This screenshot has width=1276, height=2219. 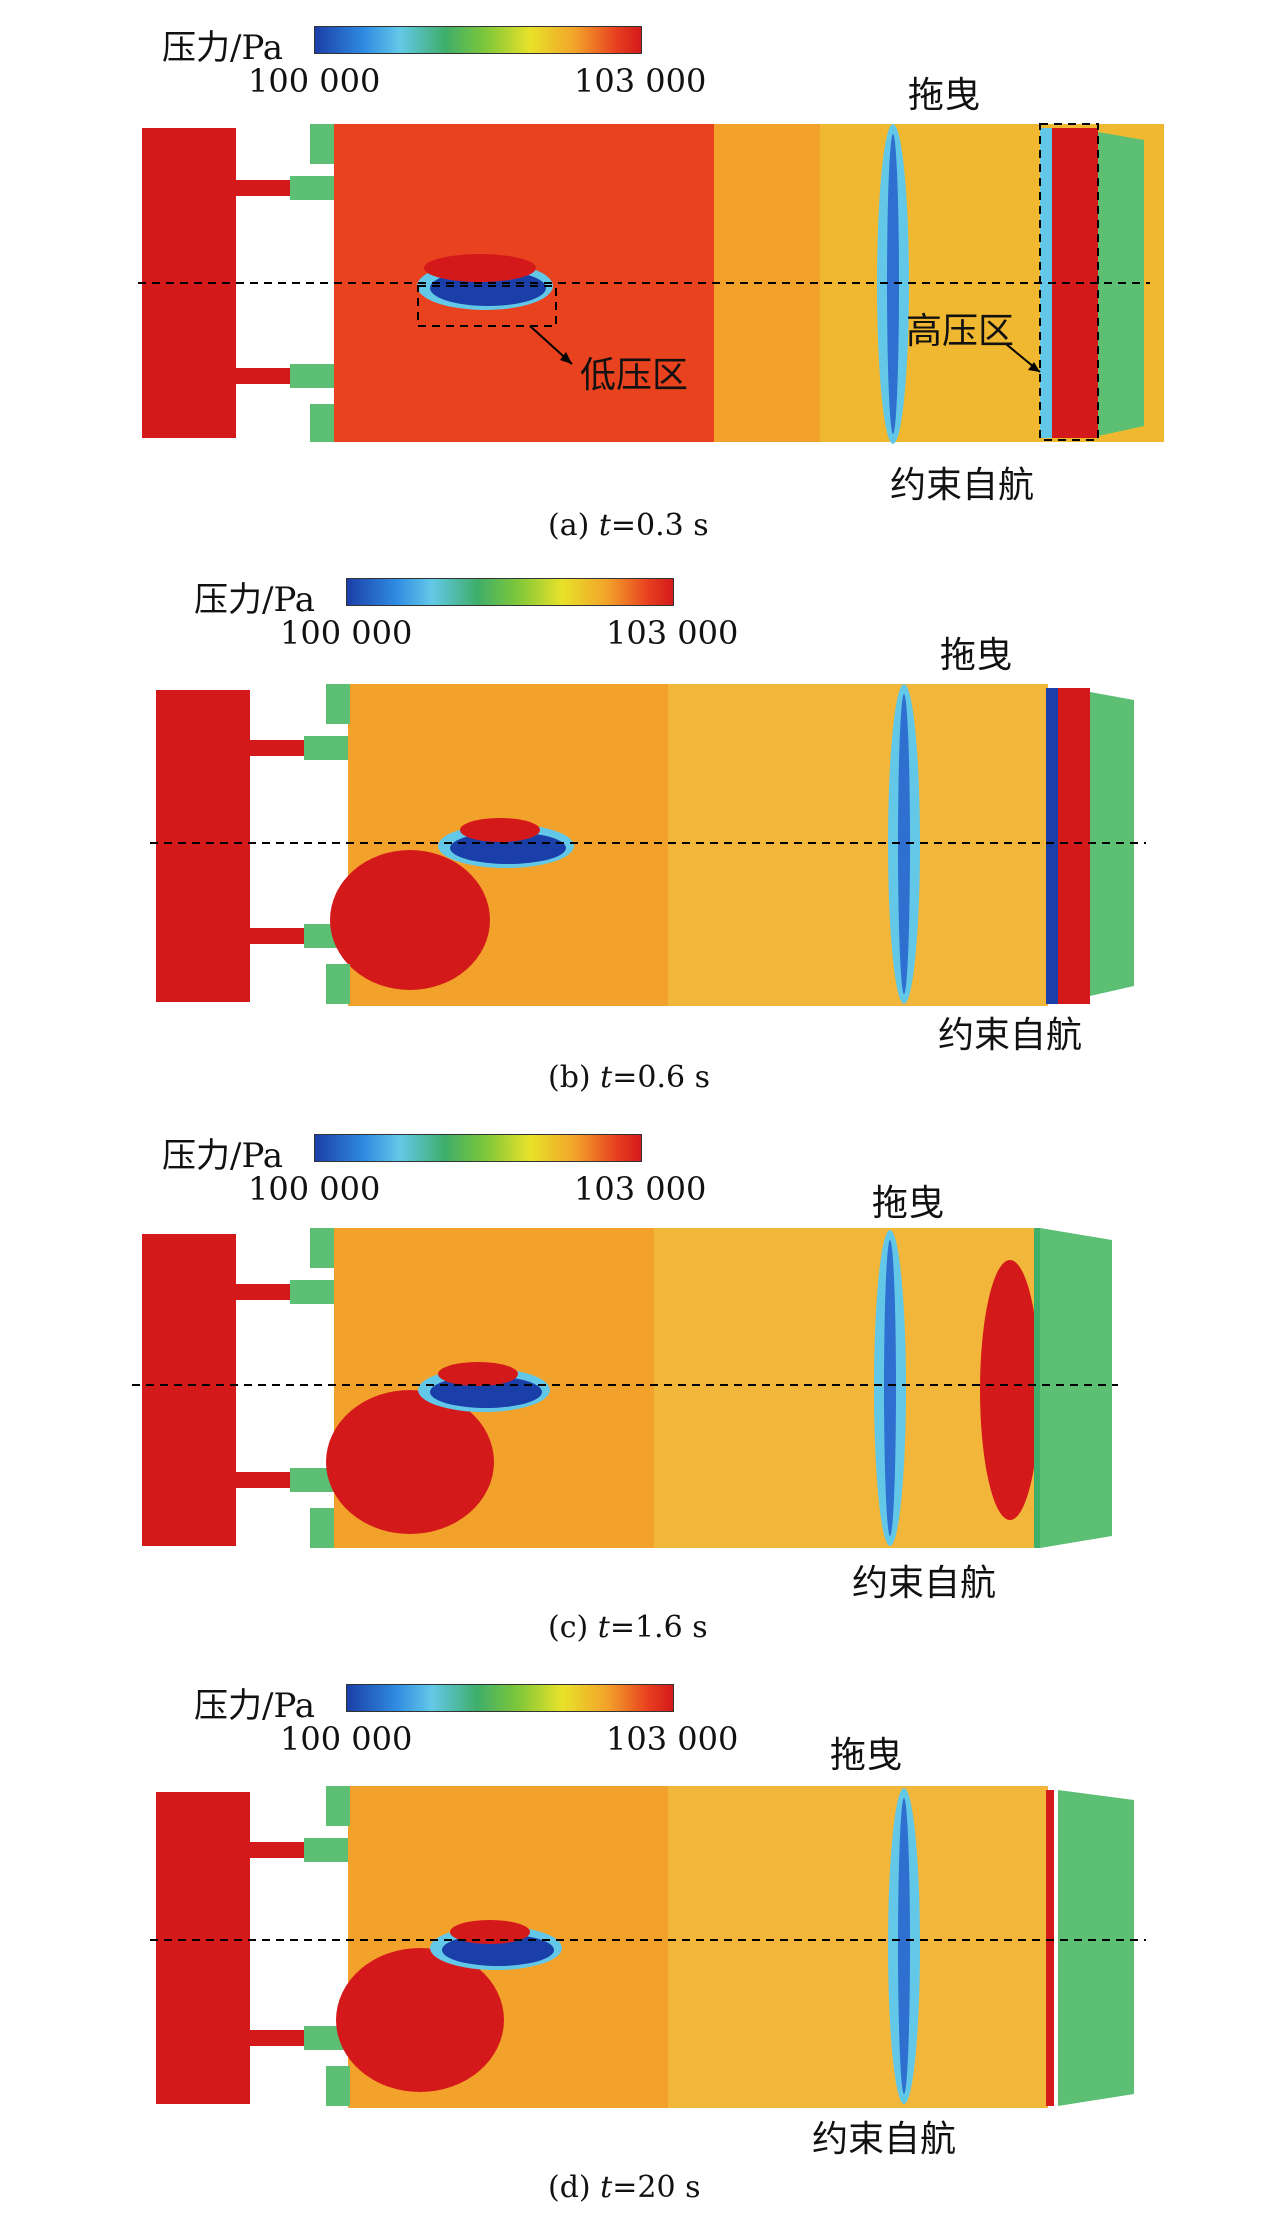 I want to click on pressure-contour-c, so click(x=625, y=1388).